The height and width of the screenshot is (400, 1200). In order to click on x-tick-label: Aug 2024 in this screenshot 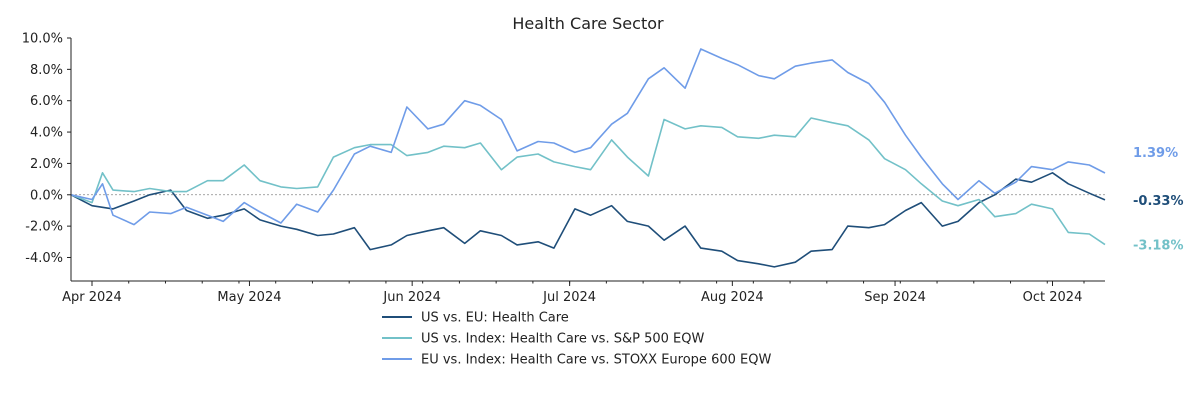, I will do `click(732, 297)`.